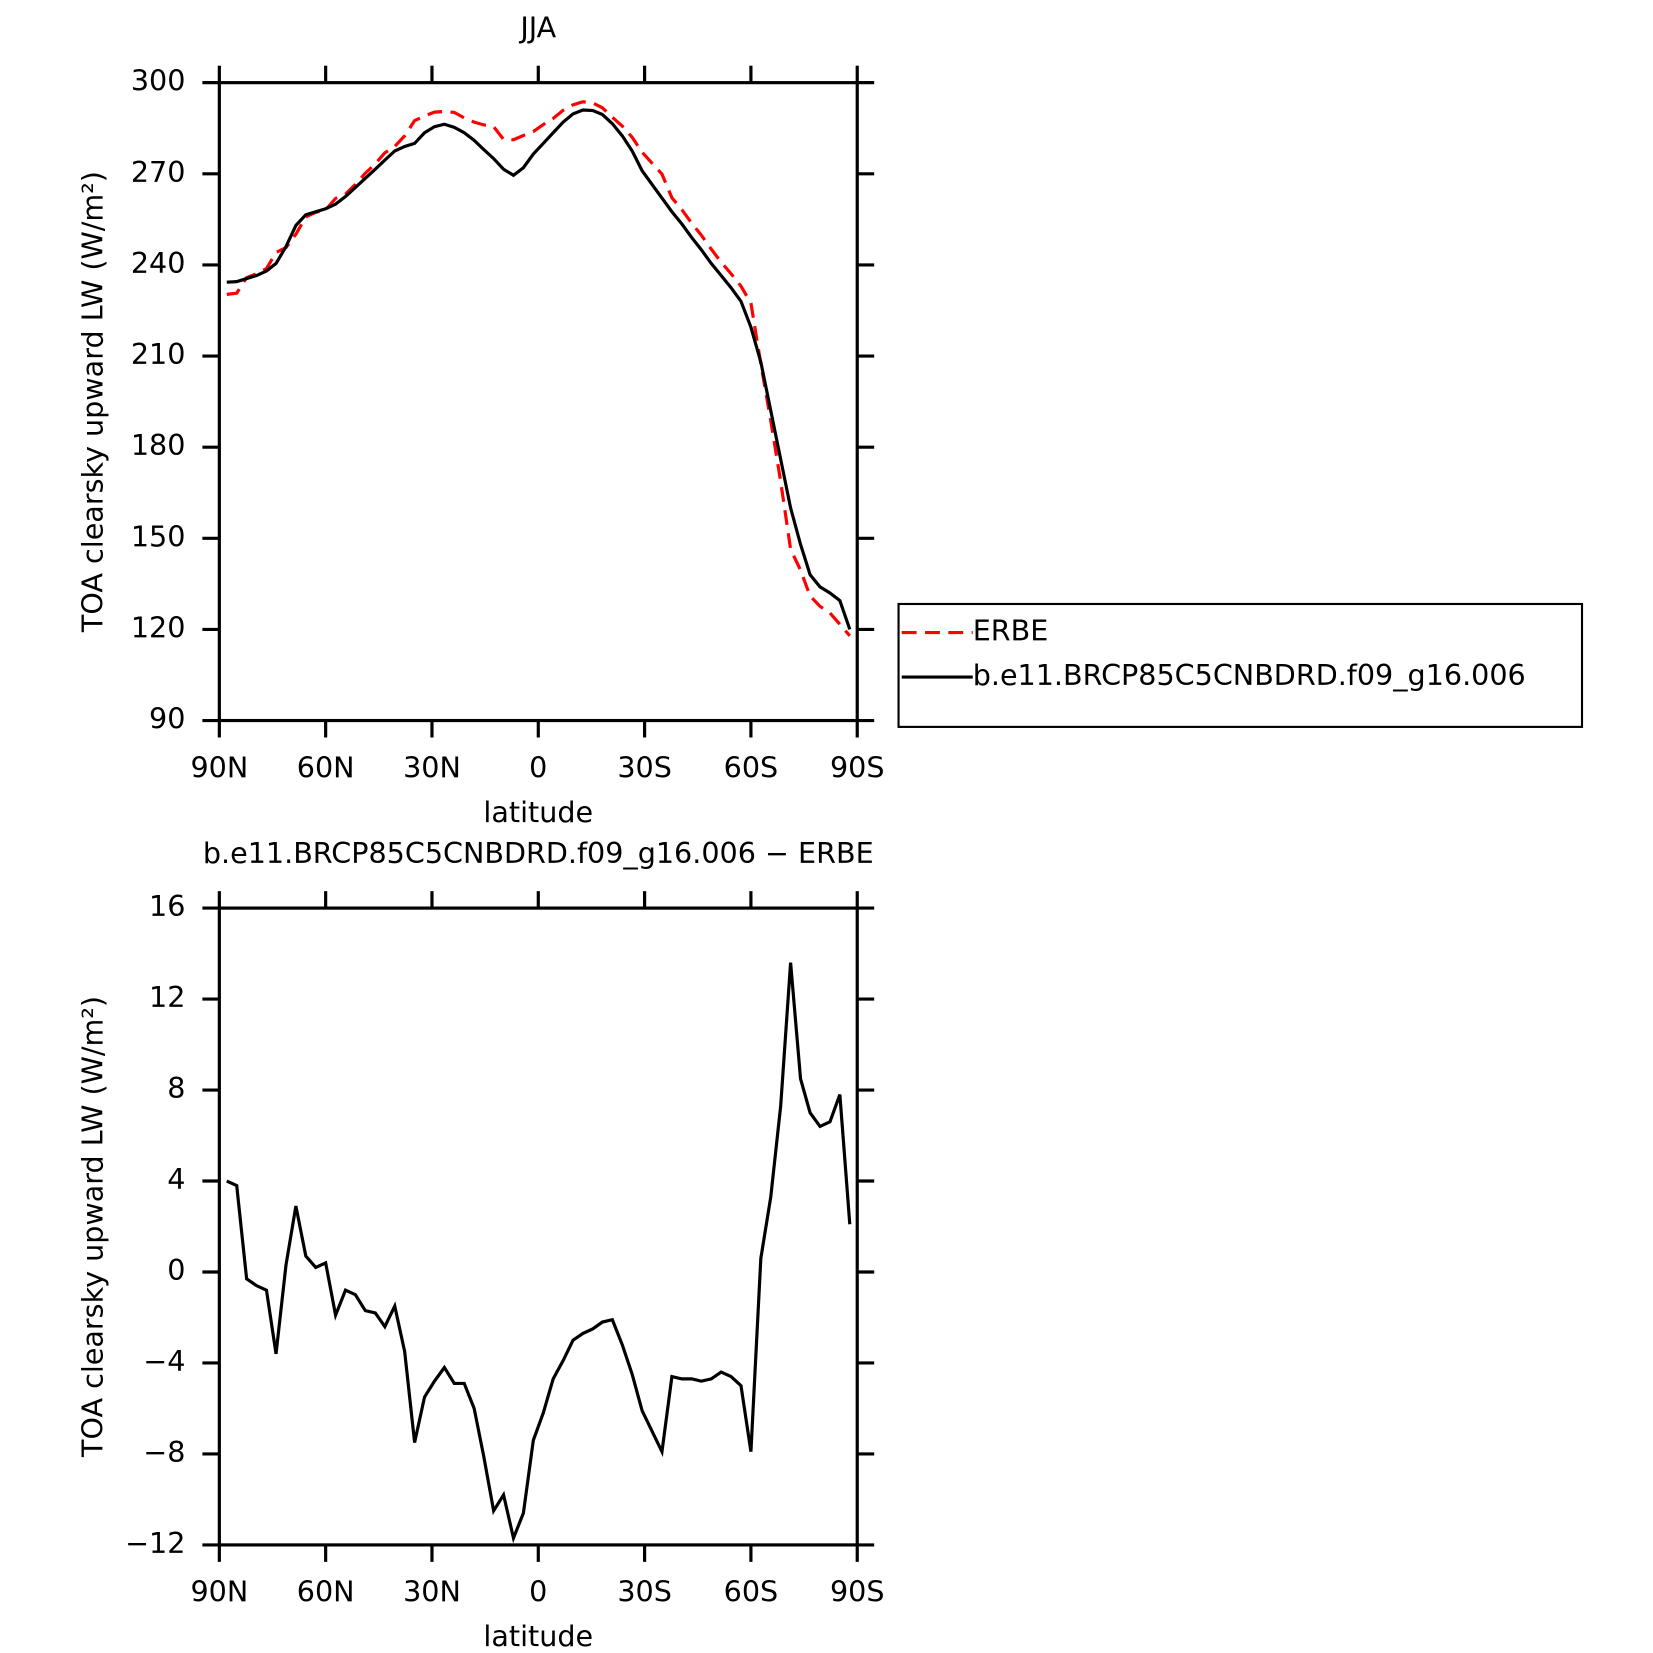 Image resolution: width=1653 pixels, height=1653 pixels. I want to click on y-tick-label: 240, so click(158, 263).